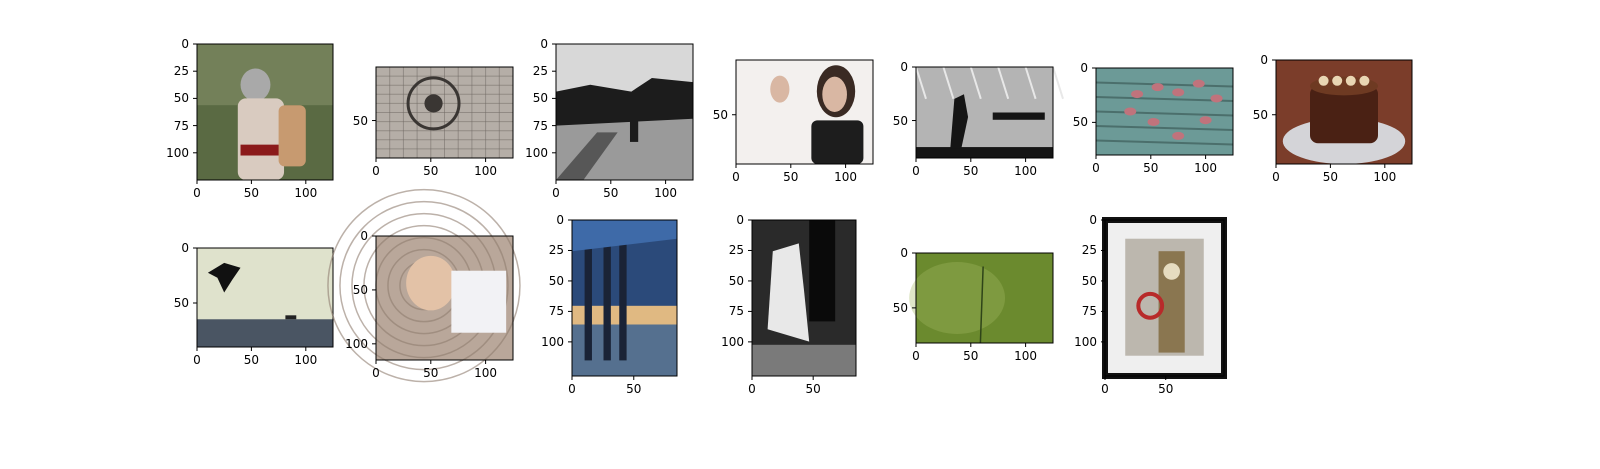 This screenshot has height=469, width=1600. I want to click on underground-sign, so click(1150, 305).